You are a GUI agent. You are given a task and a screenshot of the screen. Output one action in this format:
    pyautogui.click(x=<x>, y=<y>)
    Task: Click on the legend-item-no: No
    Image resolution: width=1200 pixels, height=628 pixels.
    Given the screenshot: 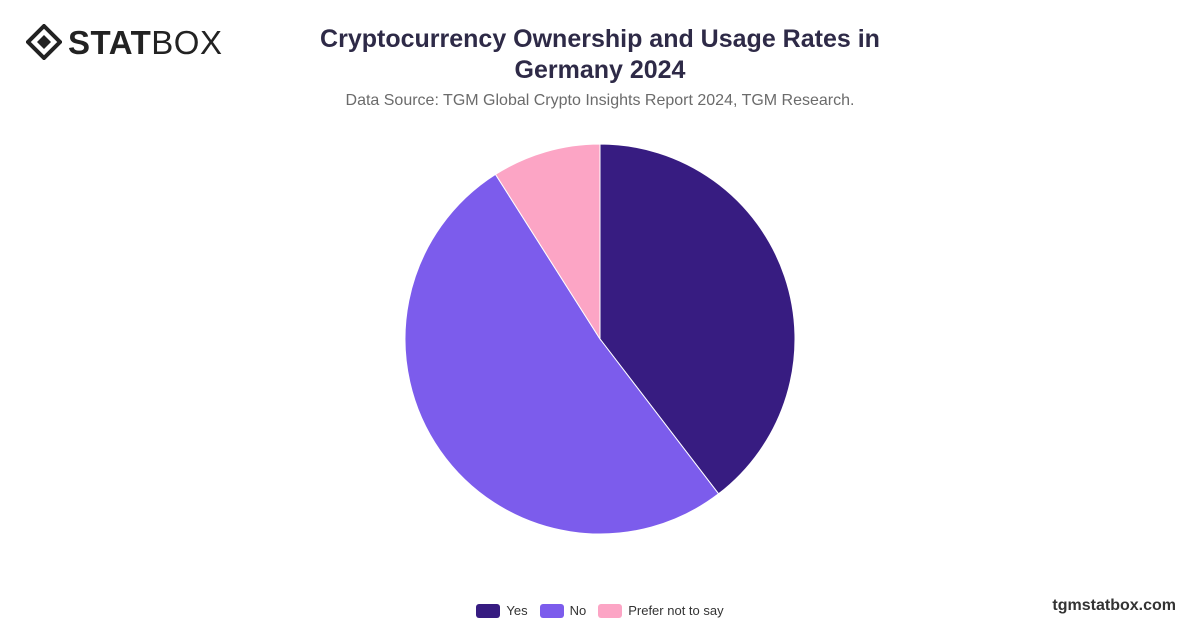 What is the action you would take?
    pyautogui.click(x=563, y=610)
    